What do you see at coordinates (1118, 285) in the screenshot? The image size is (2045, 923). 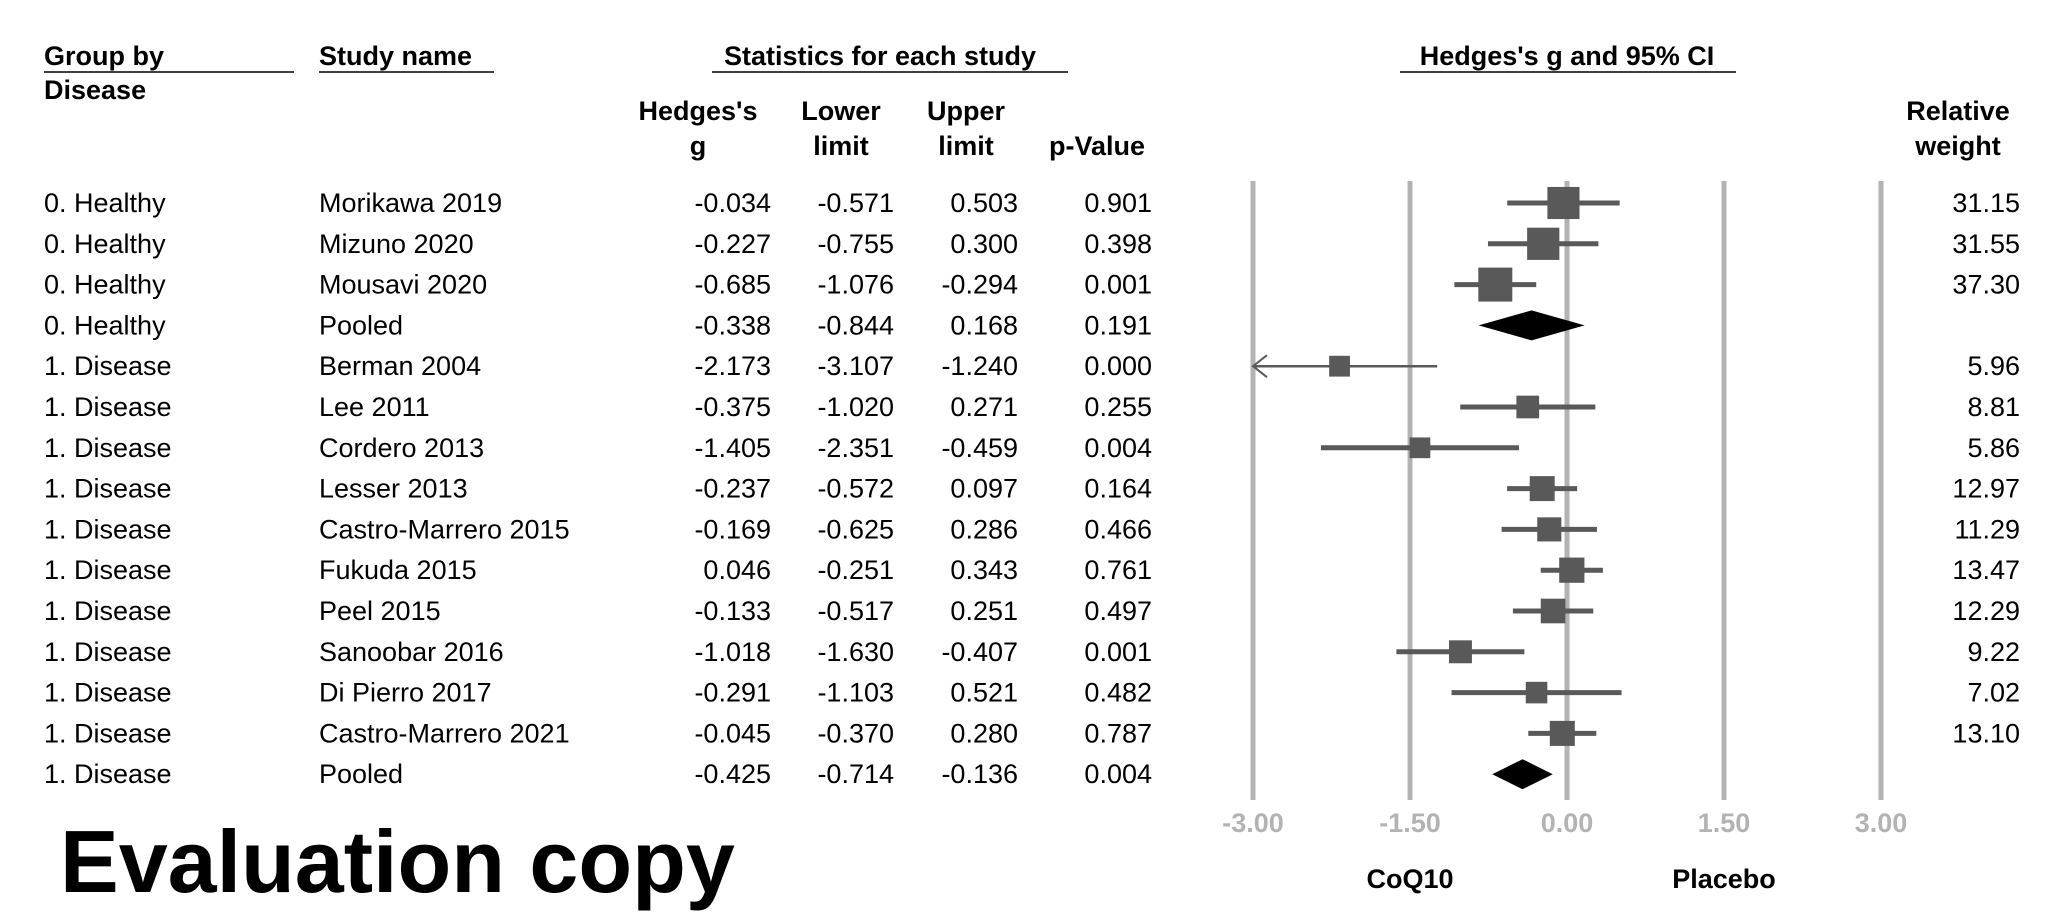 I see `p-value-cell: 0.001` at bounding box center [1118, 285].